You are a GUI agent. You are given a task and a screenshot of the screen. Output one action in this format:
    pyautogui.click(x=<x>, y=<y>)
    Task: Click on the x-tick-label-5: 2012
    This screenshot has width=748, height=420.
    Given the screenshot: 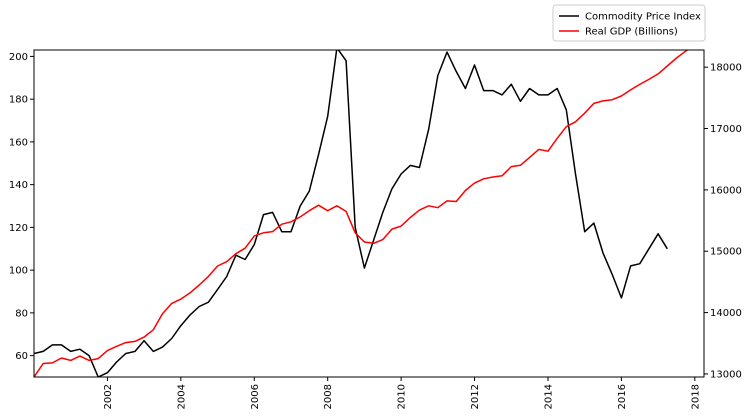 What is the action you would take?
    pyautogui.click(x=475, y=396)
    